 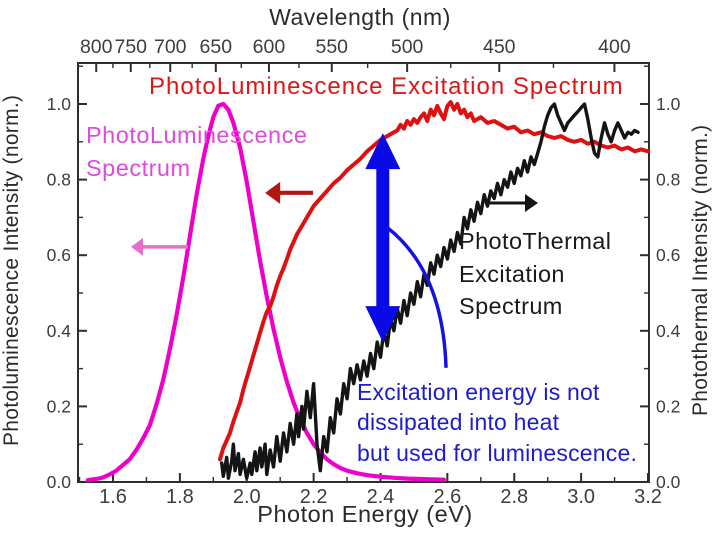 What do you see at coordinates (247, 497) in the screenshot?
I see `tick-label-bottom-2: 2.0` at bounding box center [247, 497].